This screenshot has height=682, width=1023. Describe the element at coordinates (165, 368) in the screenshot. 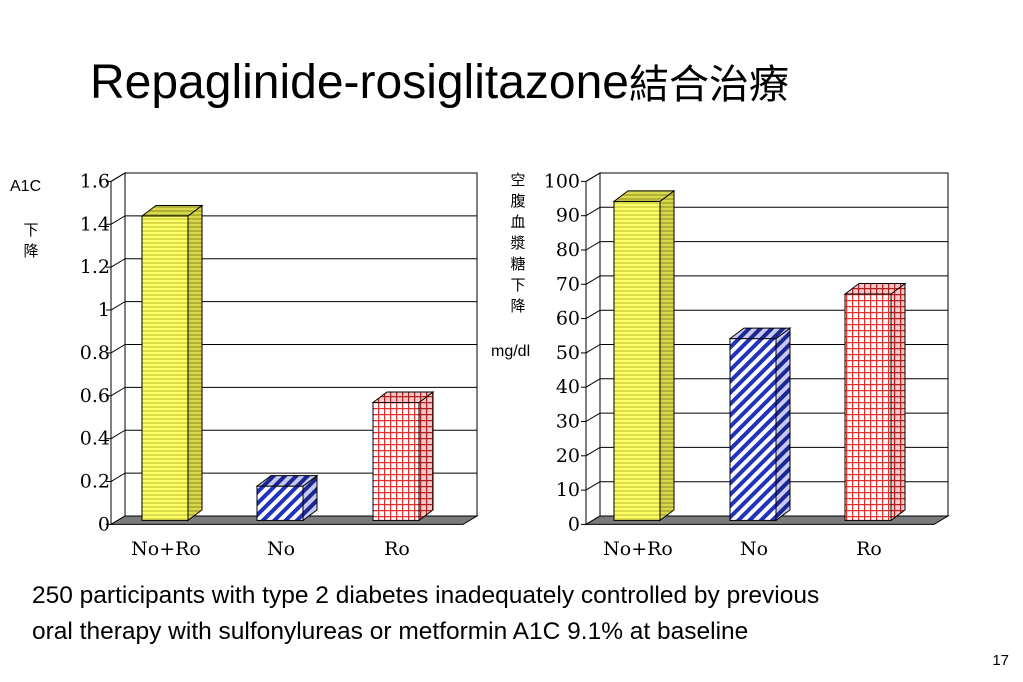

I see `chart1-bar-no-ro` at that location.